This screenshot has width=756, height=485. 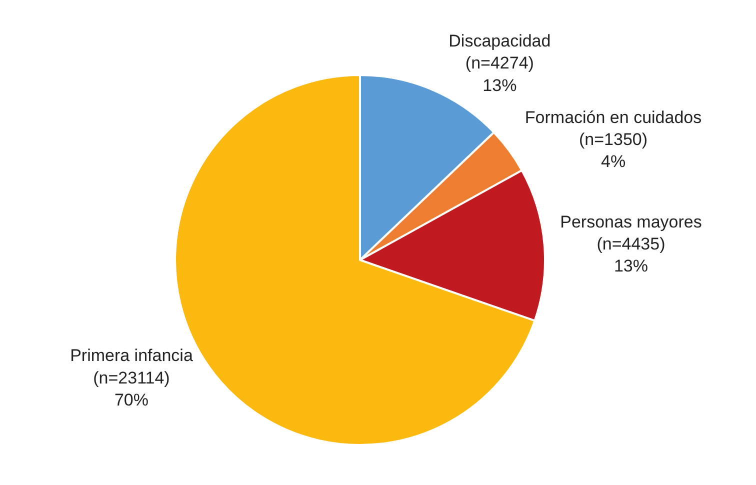 What do you see at coordinates (631, 255) in the screenshot?
I see `data-label: (n=4435) 13%` at bounding box center [631, 255].